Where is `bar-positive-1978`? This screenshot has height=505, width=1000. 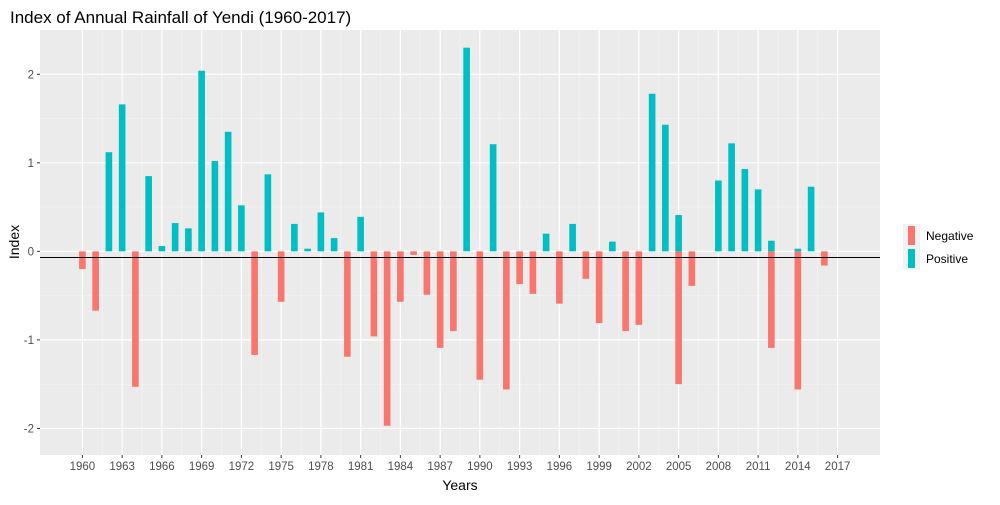 bar-positive-1978 is located at coordinates (321, 232).